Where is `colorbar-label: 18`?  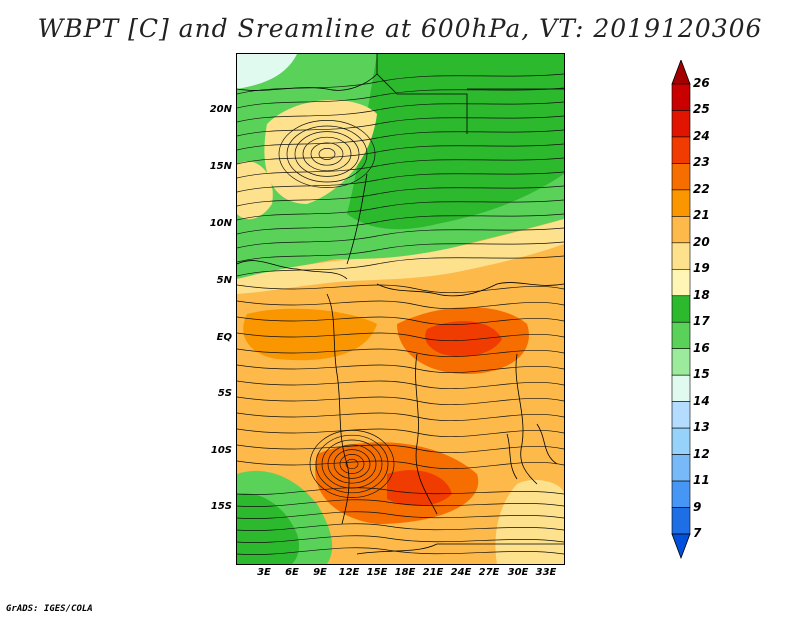 colorbar-label: 18 is located at coordinates (701, 294).